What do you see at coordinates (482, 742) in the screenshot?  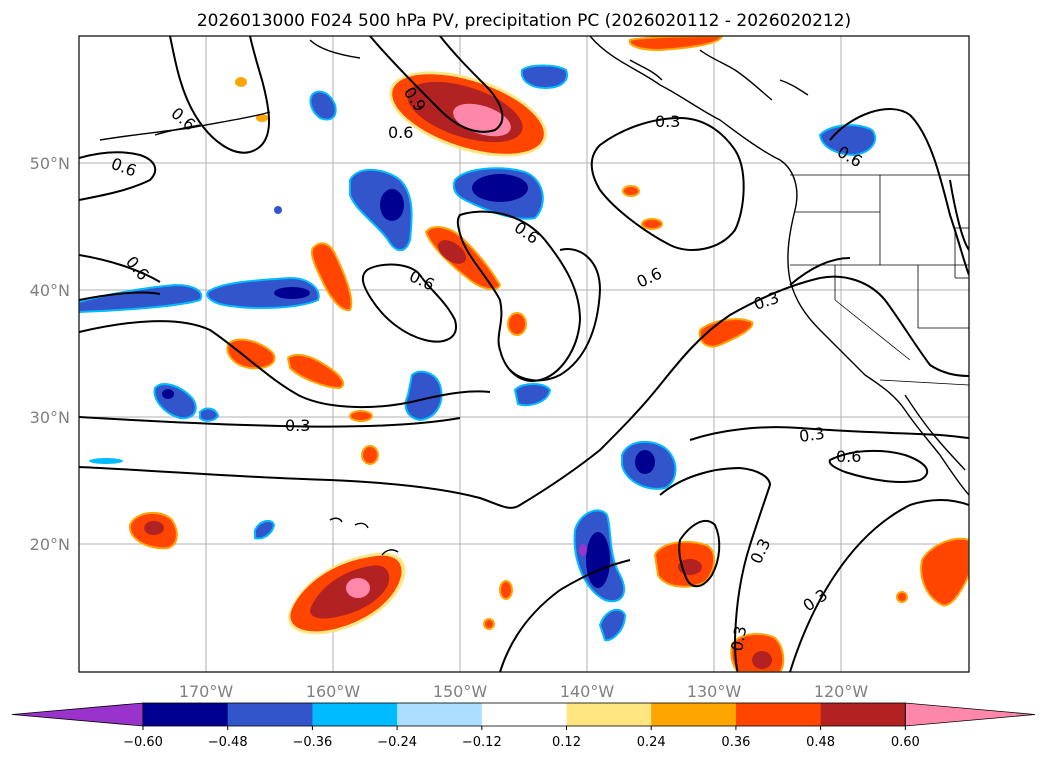 I see `colorbar-tick-label: −0.12` at bounding box center [482, 742].